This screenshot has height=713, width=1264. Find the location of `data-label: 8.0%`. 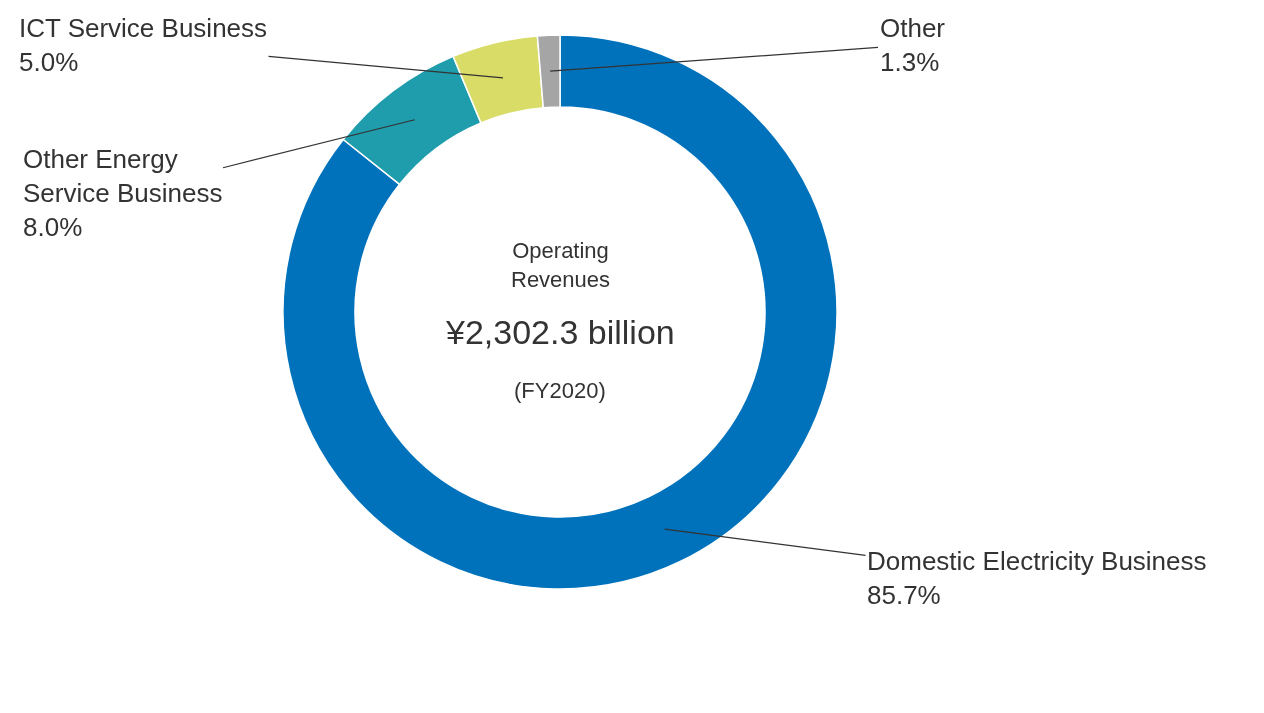

data-label: 8.0% is located at coordinates (53, 226).